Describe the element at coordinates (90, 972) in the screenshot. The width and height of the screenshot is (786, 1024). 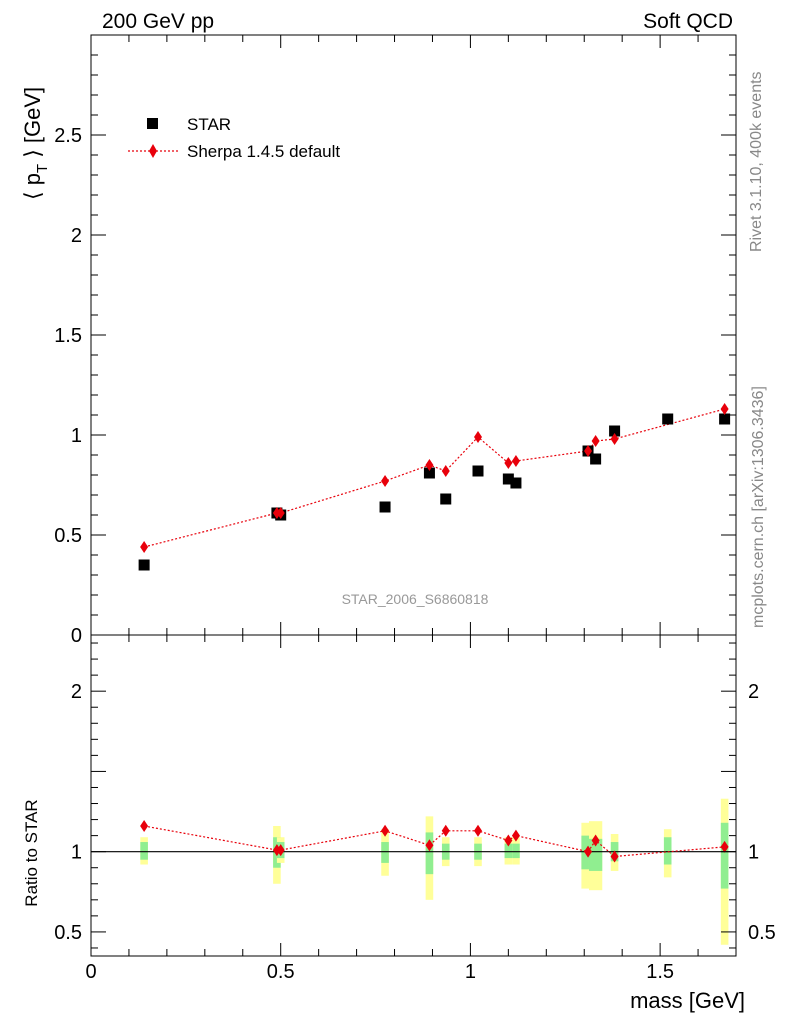
I see `x-tick-label: 0` at that location.